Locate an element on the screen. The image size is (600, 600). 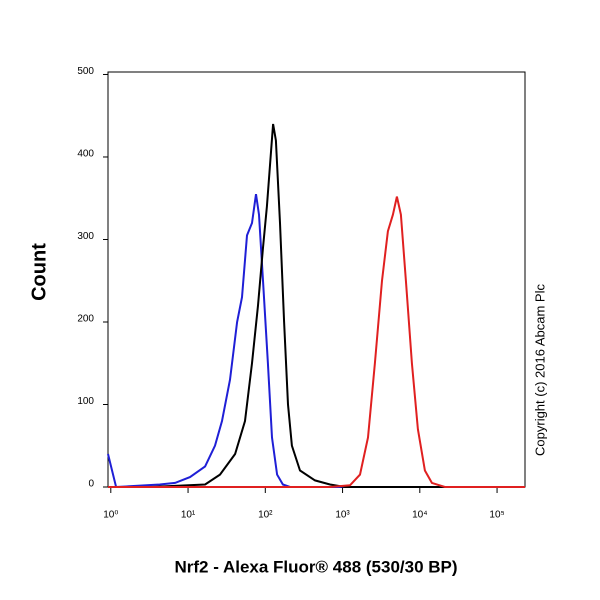
y-tick-label: 100 is located at coordinates (85, 401).